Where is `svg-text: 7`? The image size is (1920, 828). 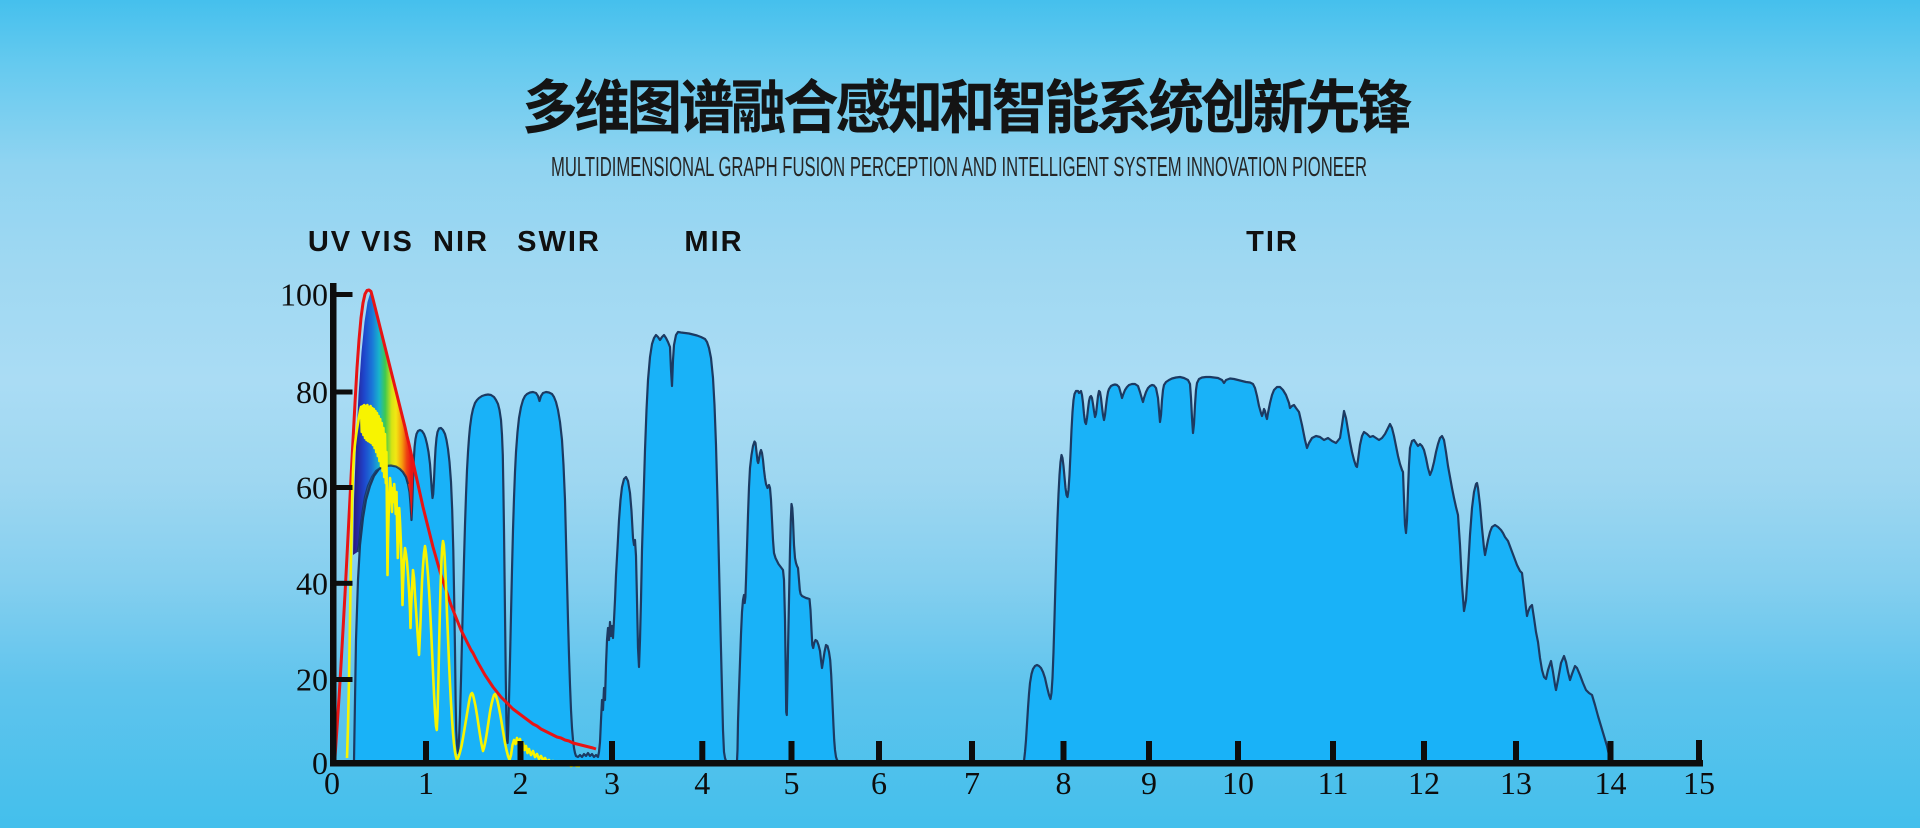 svg-text: 7 is located at coordinates (972, 783).